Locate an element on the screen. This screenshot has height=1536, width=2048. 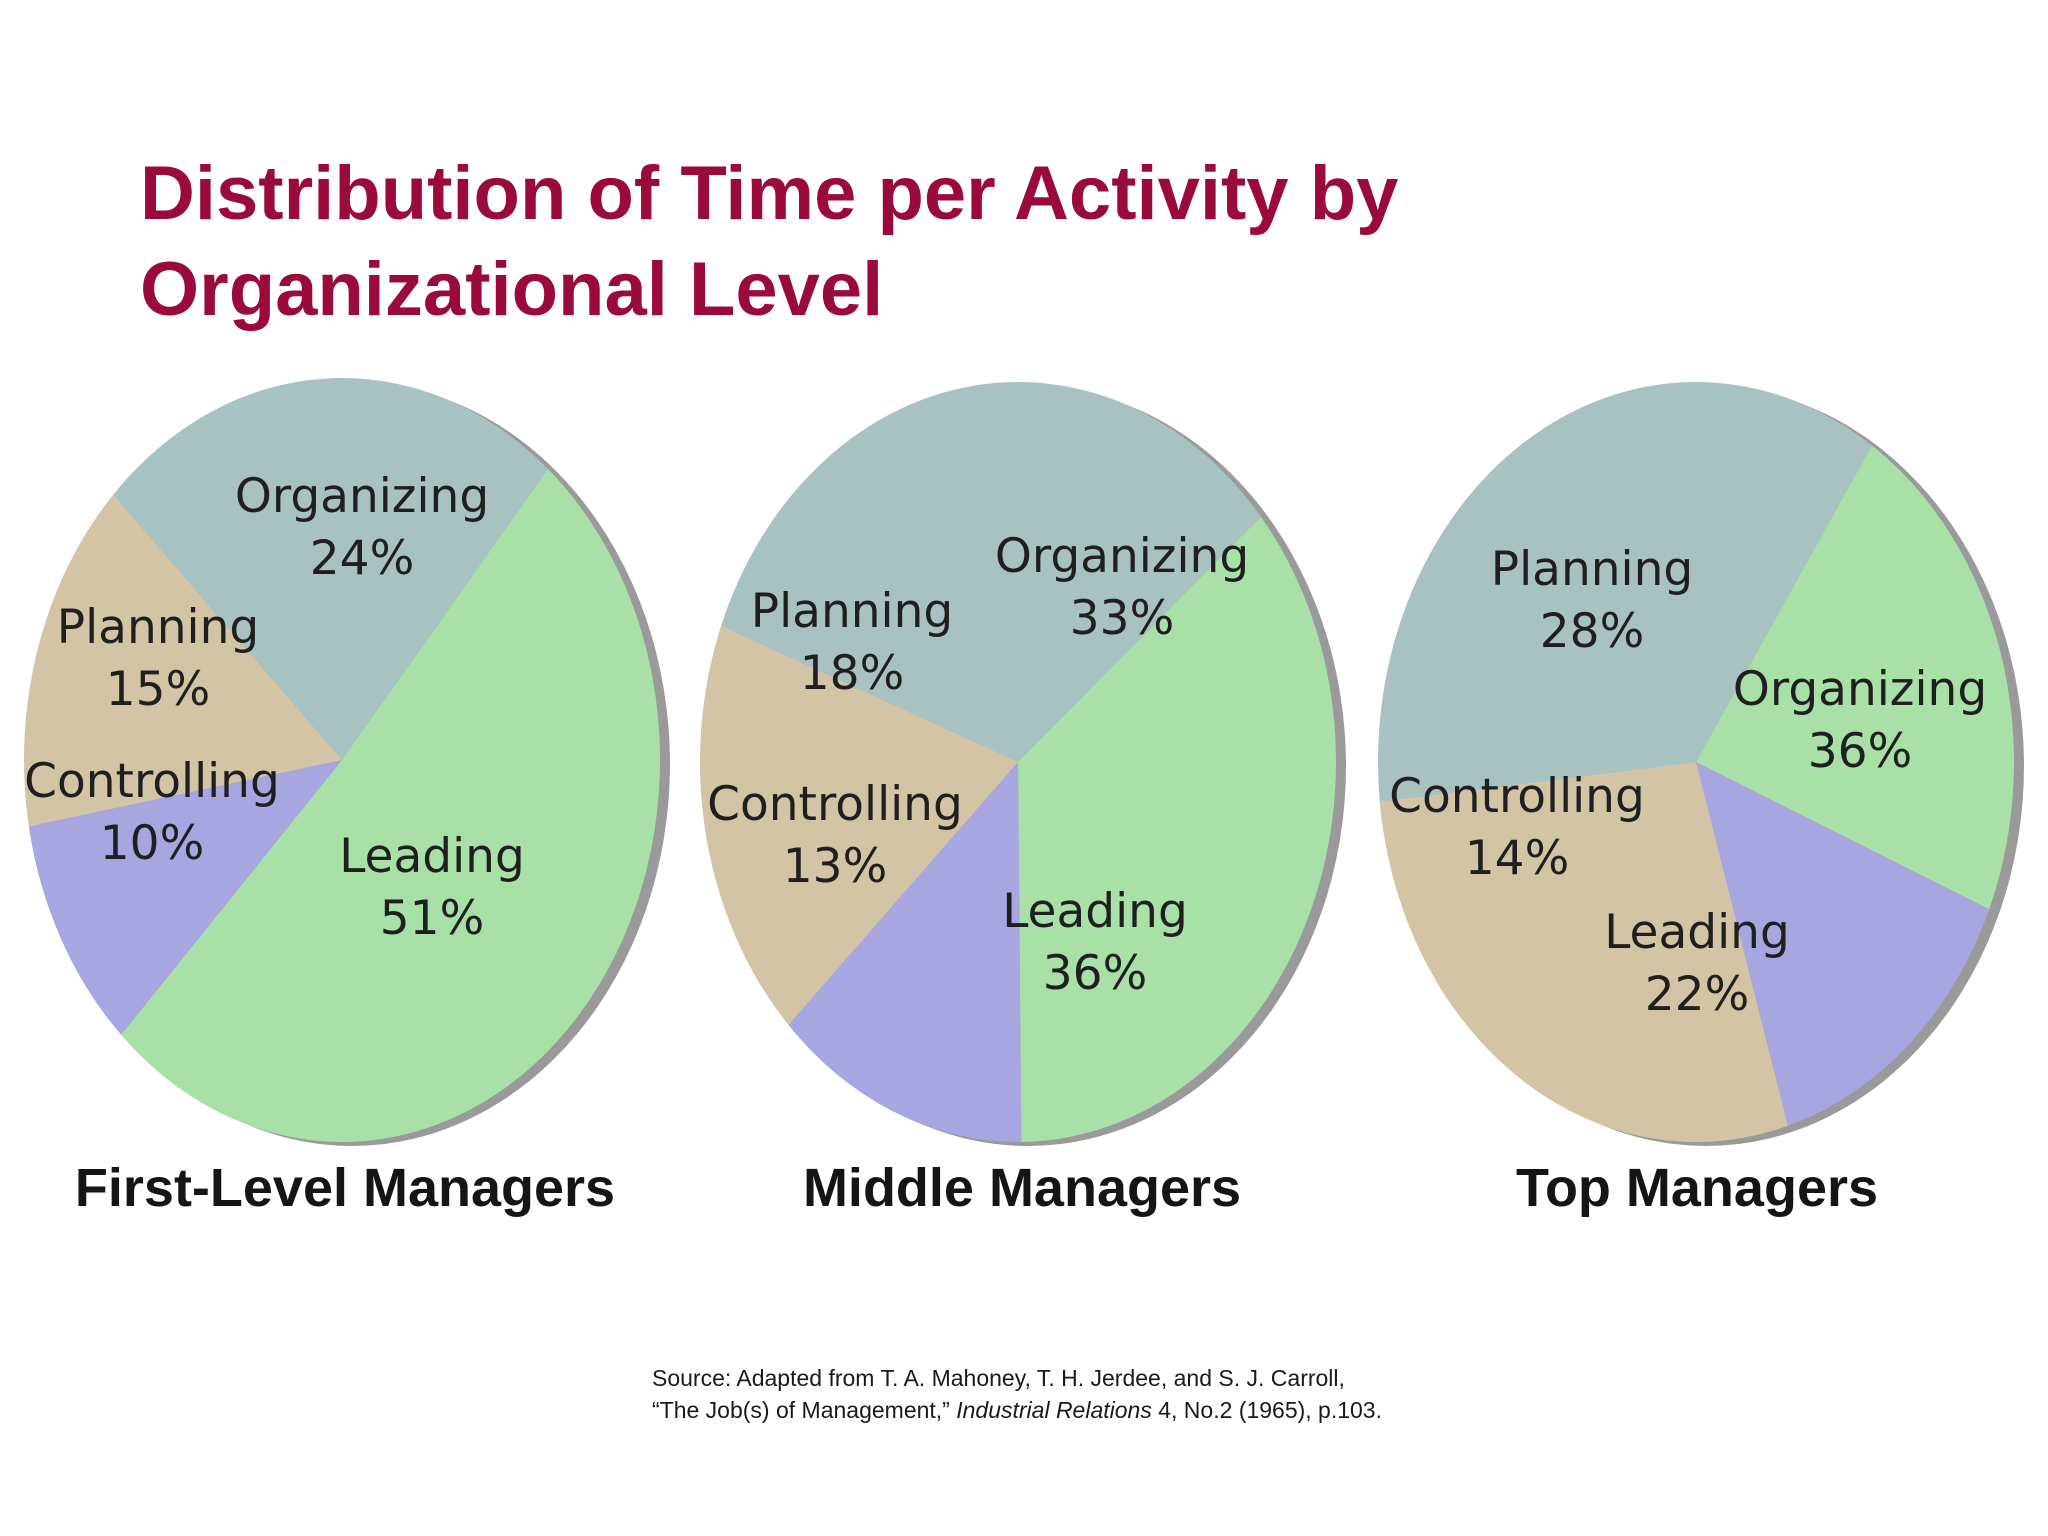
slice-value-organizing: 33% is located at coordinates (1122, 618).